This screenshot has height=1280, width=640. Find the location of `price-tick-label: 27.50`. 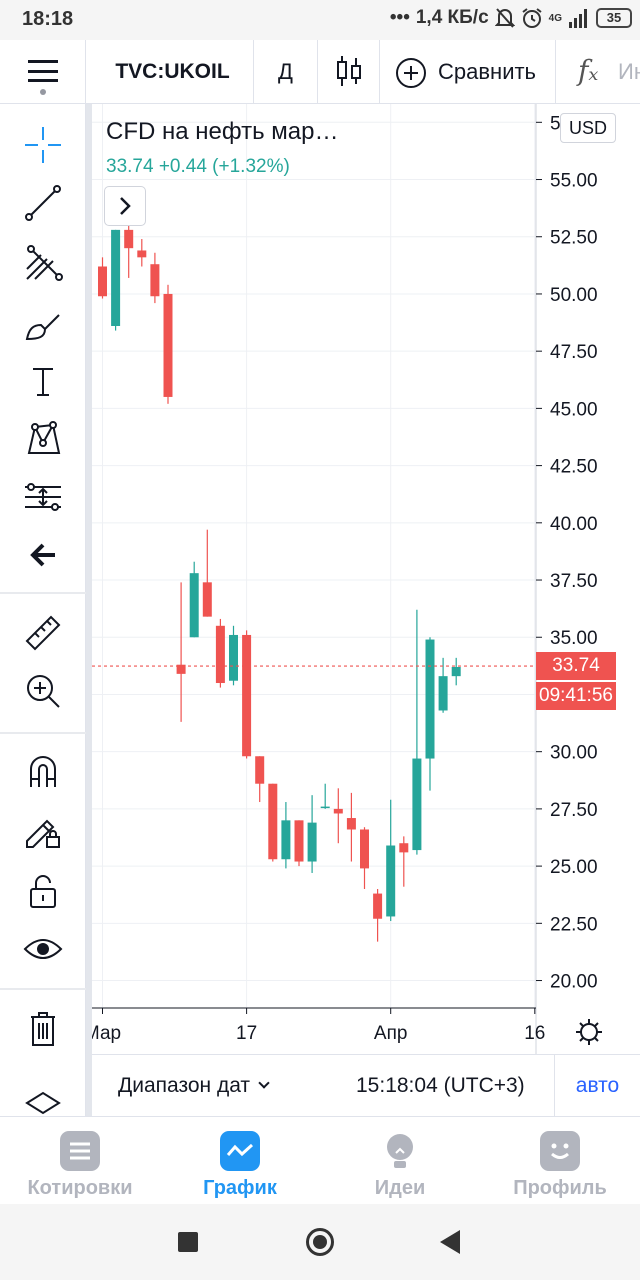

price-tick-label: 27.50 is located at coordinates (574, 810).